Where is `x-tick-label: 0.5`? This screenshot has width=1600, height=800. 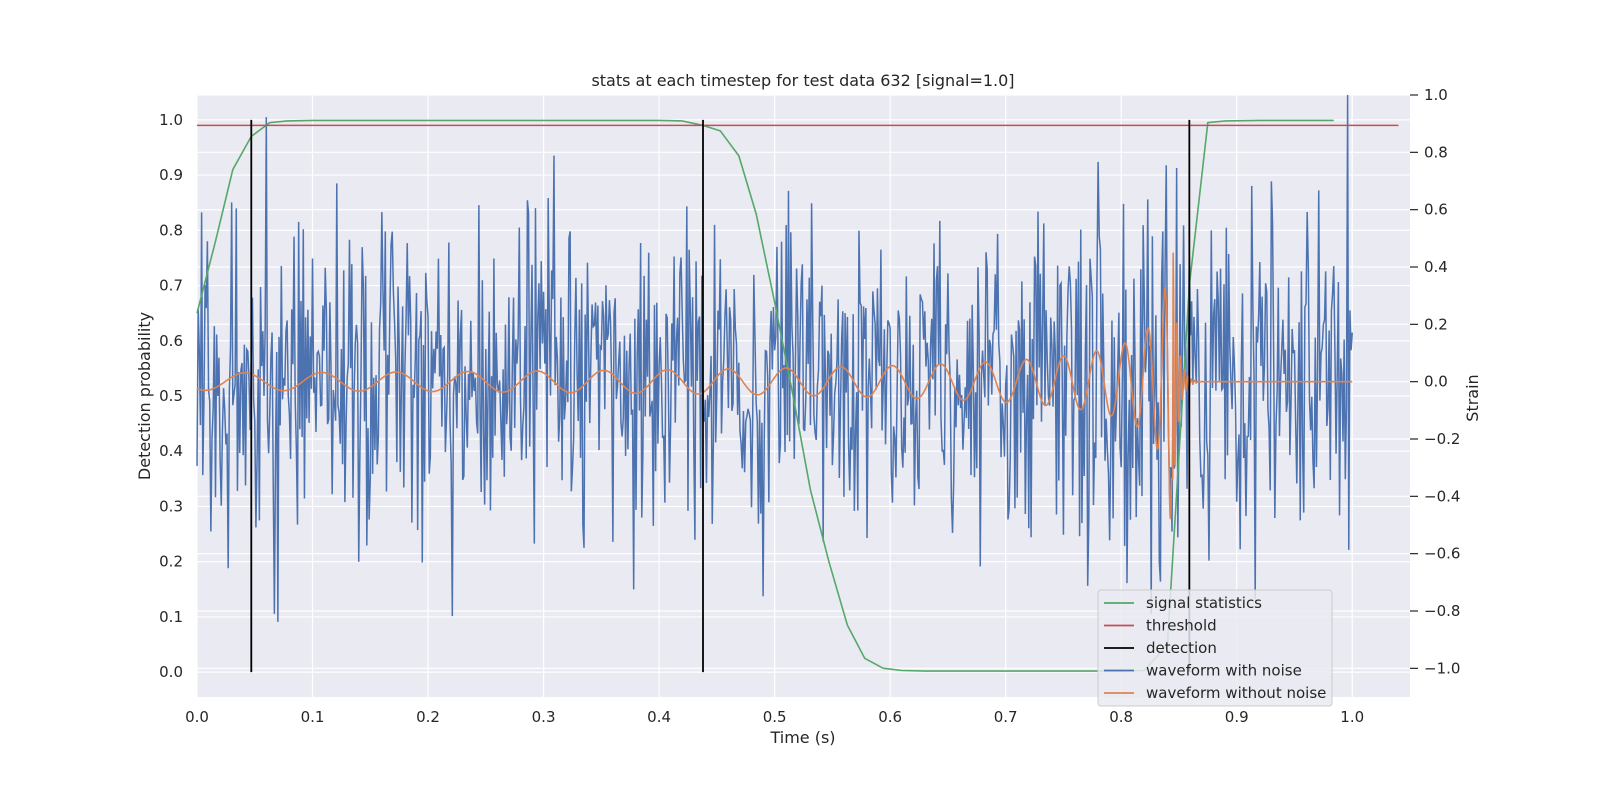 x-tick-label: 0.5 is located at coordinates (775, 717).